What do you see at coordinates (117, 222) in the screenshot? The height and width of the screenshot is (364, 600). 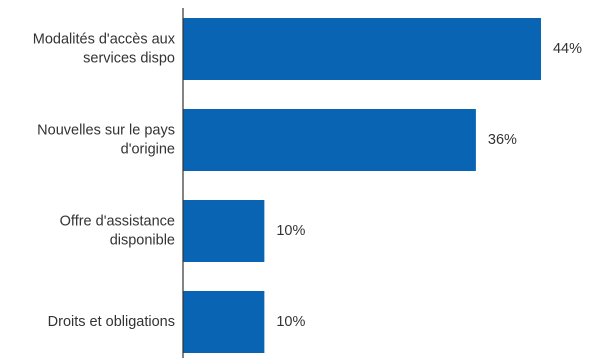 I see `category-label-3-line-1: Offre d'assistance` at bounding box center [117, 222].